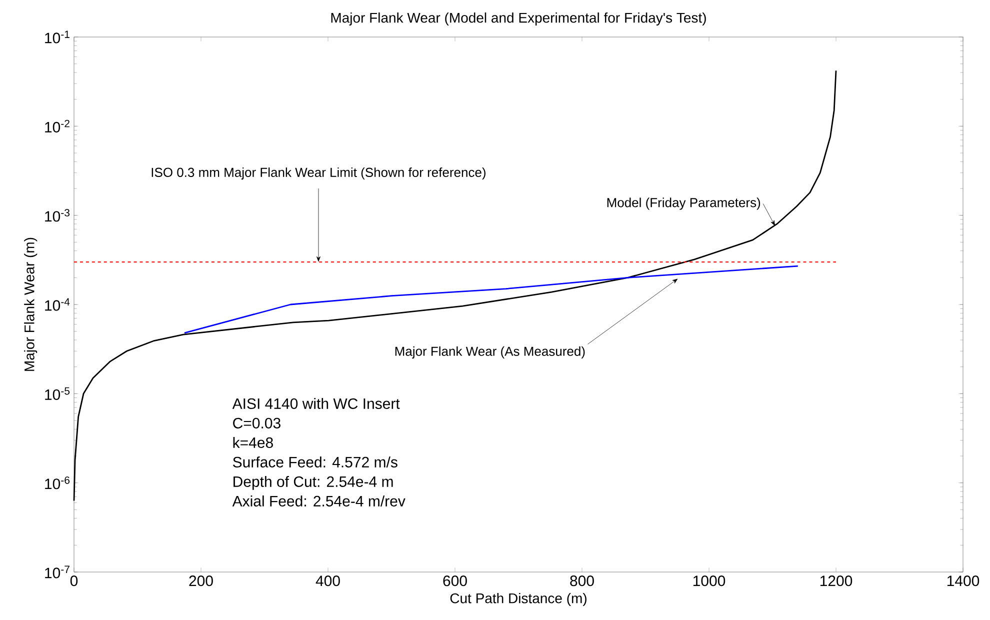  Describe the element at coordinates (57, 393) in the screenshot. I see `y-tick-label: 10$^{-5}$` at that location.